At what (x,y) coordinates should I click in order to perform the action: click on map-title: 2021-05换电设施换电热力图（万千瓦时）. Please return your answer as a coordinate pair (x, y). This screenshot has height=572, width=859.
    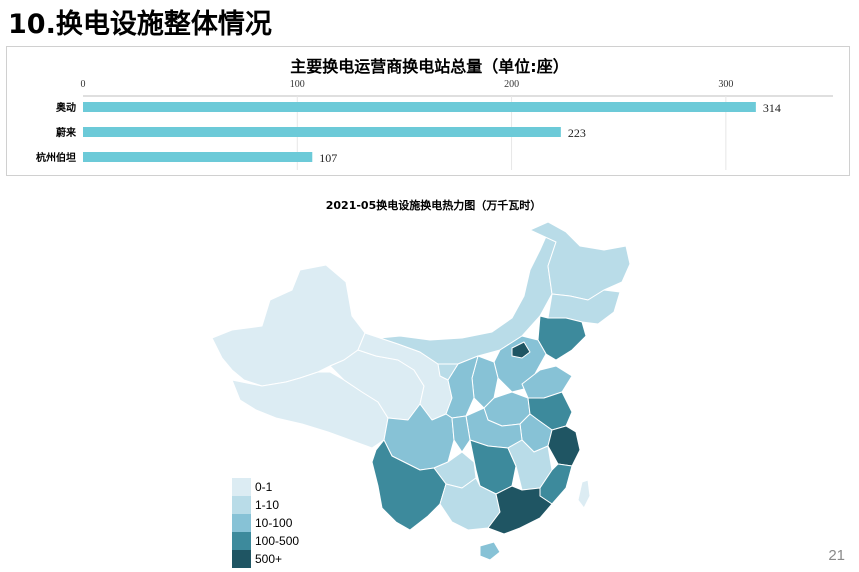
    Looking at the image, I should click on (433, 205).